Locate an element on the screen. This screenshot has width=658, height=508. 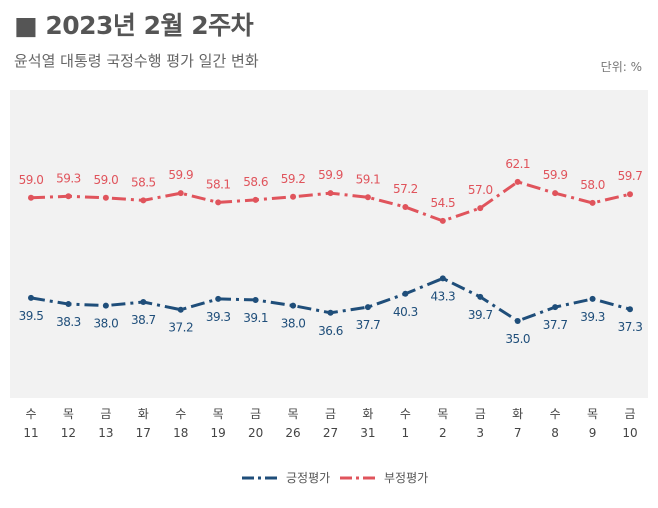
data-label: 43.3 is located at coordinates (442, 296).